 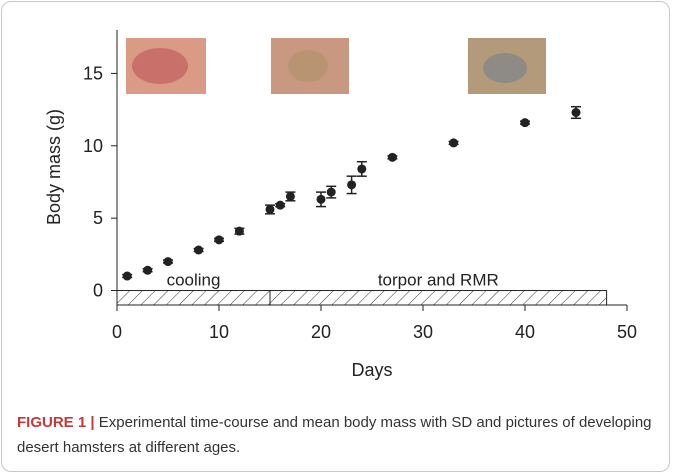 I want to click on caption-label: FIGURE 1 |, so click(x=56, y=422).